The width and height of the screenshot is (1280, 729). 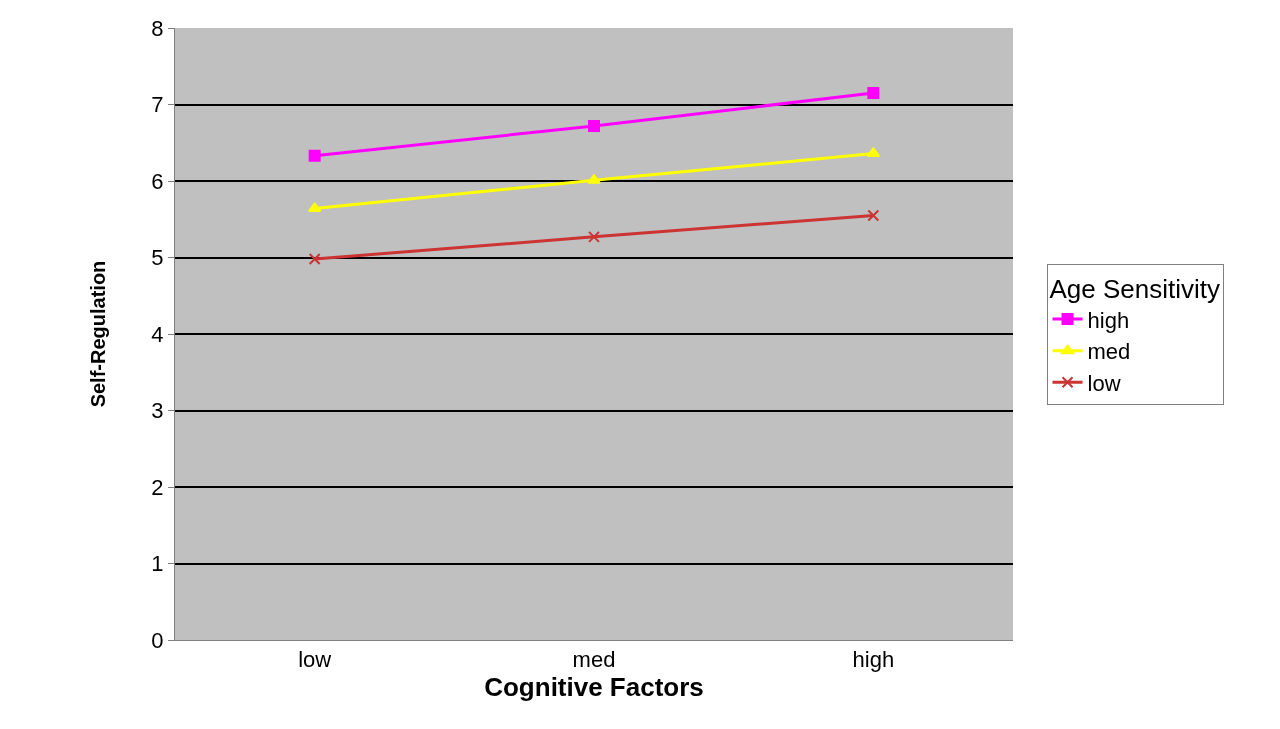 I want to click on y-tick-label: 4, so click(x=157, y=334).